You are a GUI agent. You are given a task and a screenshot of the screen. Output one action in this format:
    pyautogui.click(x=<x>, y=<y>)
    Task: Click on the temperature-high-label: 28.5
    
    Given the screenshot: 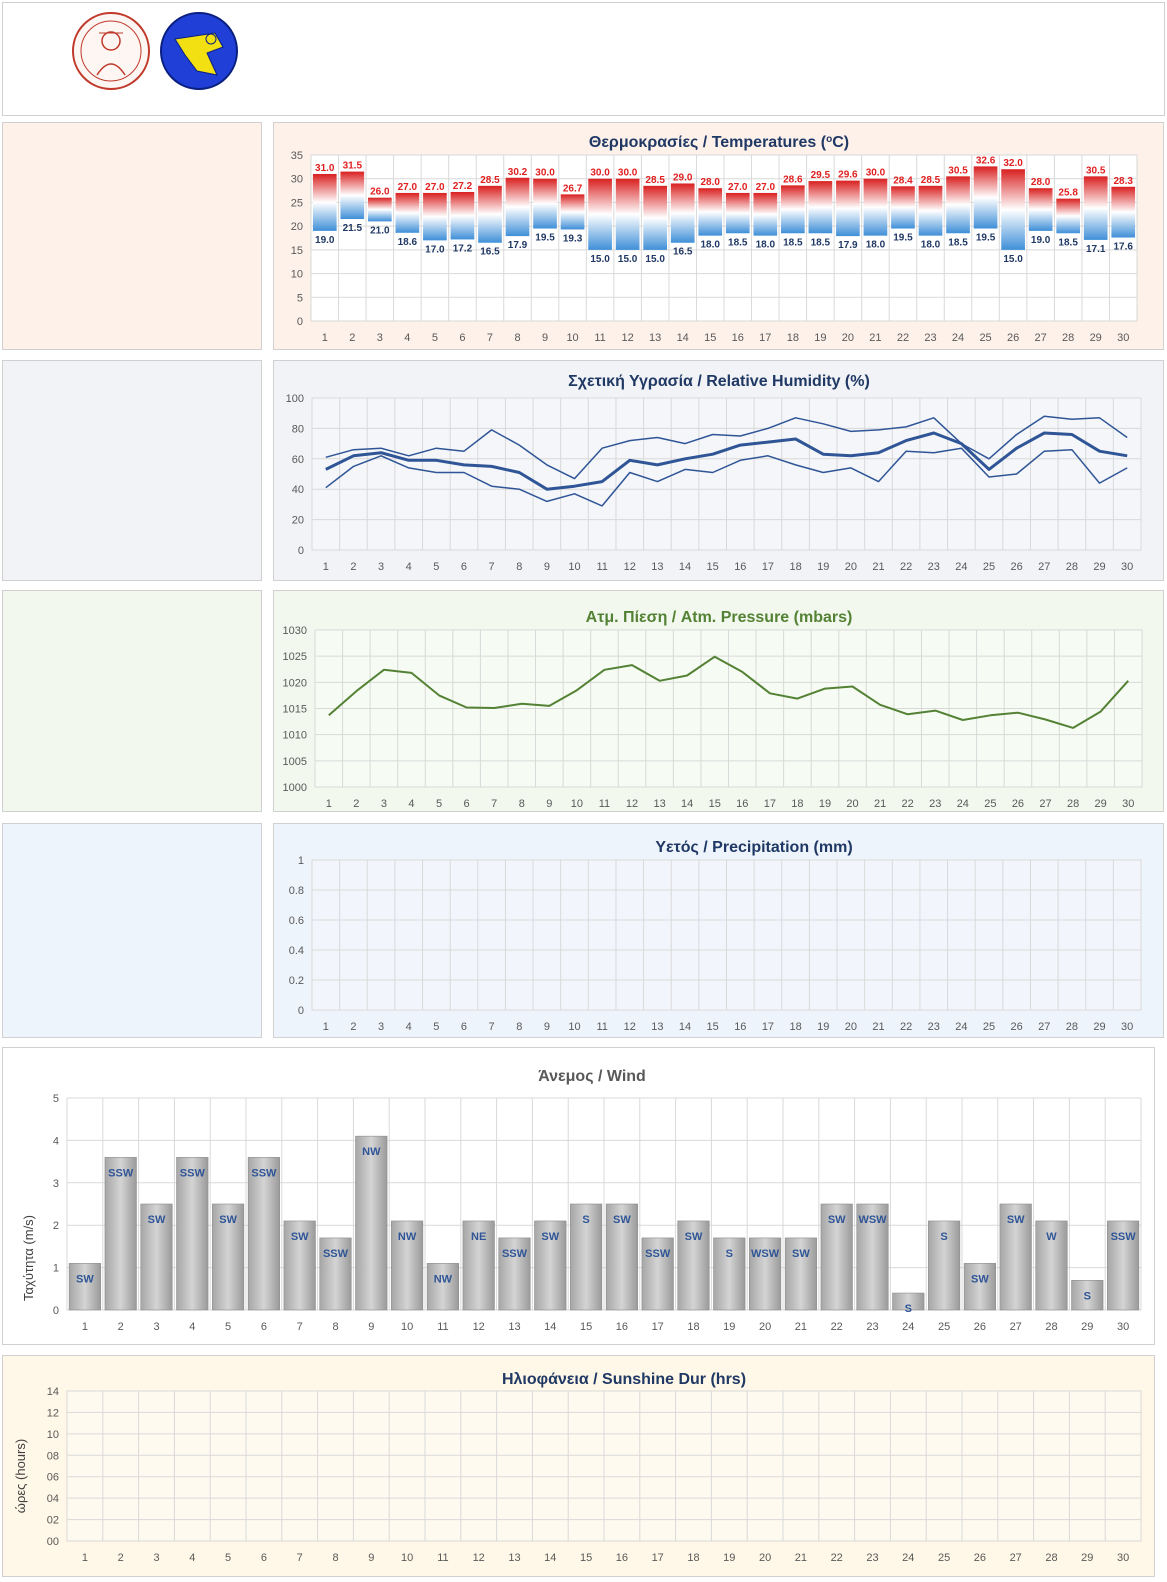 What is the action you would take?
    pyautogui.click(x=655, y=180)
    